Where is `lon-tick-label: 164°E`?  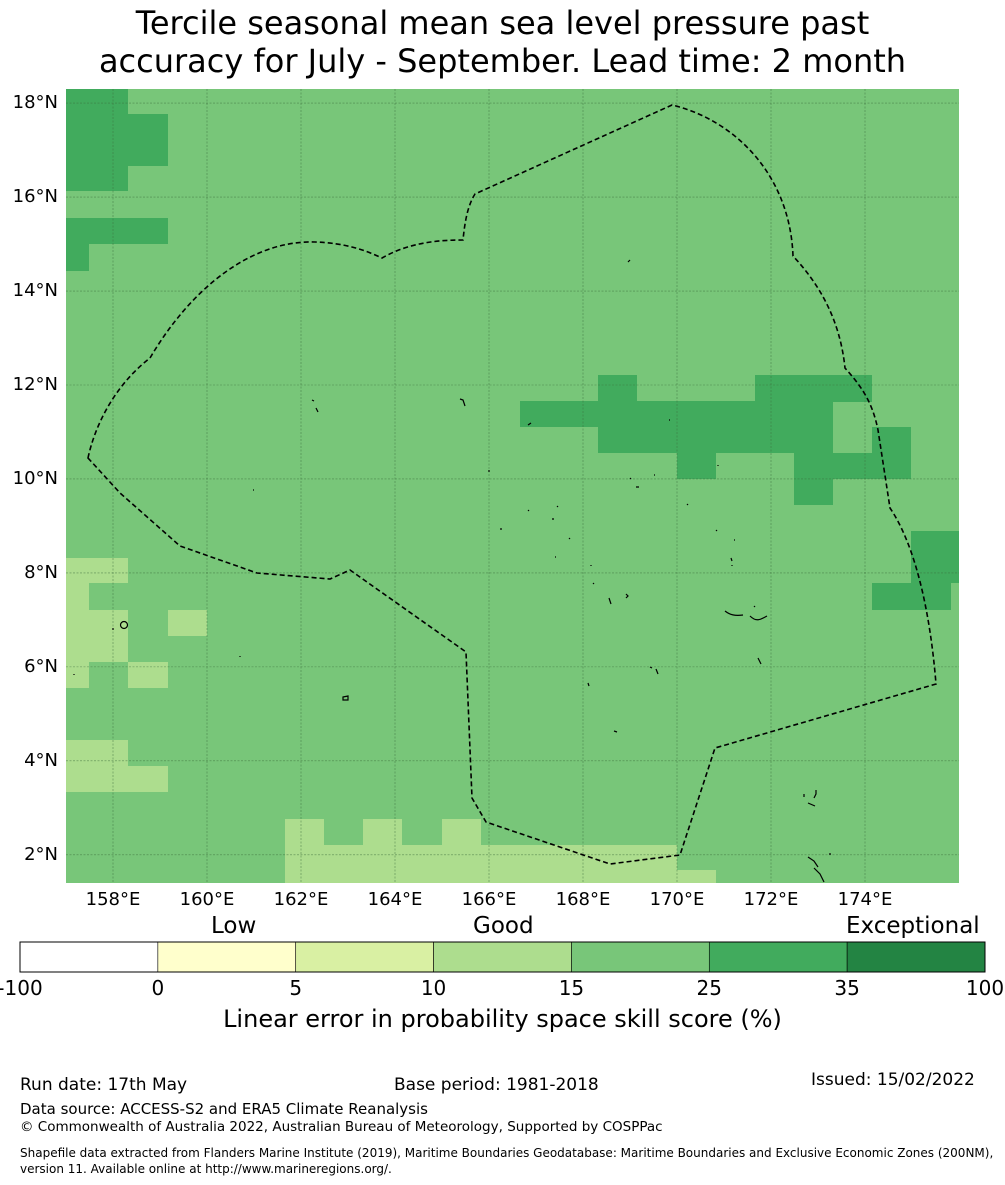 lon-tick-label: 164°E is located at coordinates (395, 899).